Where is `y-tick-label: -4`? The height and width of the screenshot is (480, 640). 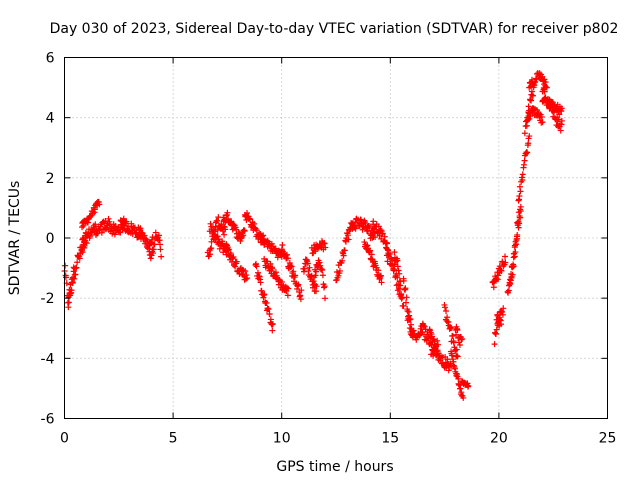
y-tick-label: -4 is located at coordinates (48, 359).